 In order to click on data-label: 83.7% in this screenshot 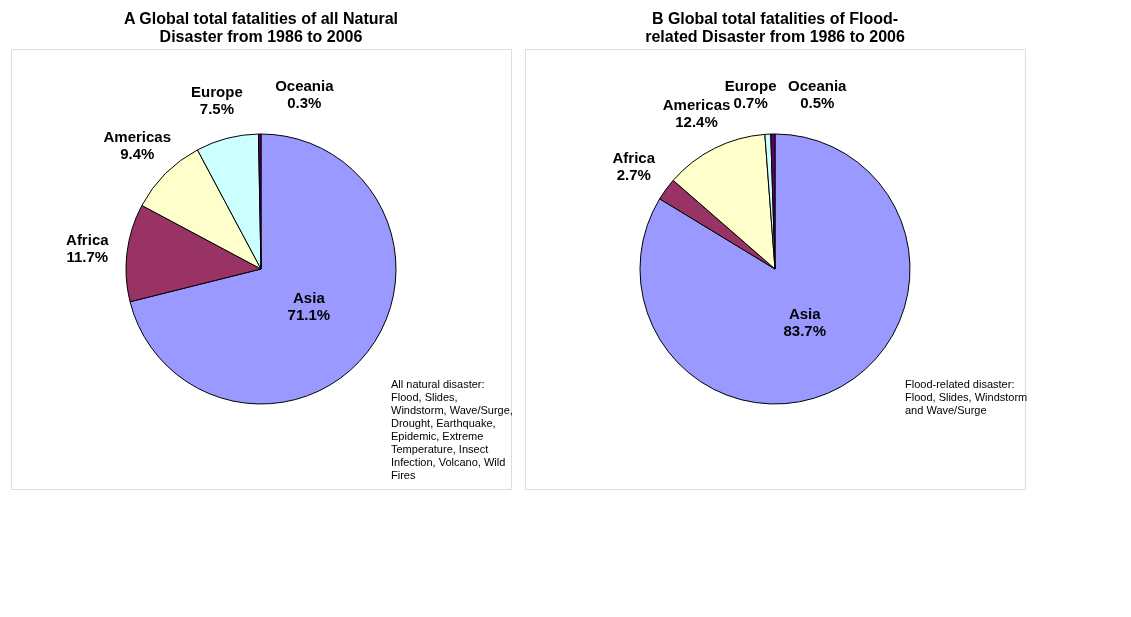, I will do `click(805, 330)`.